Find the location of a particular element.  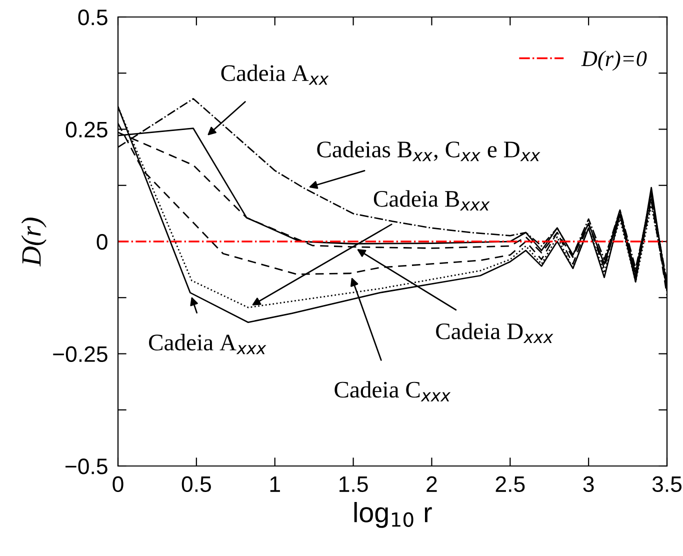

x-tick-label: 2.5 is located at coordinates (510, 484).